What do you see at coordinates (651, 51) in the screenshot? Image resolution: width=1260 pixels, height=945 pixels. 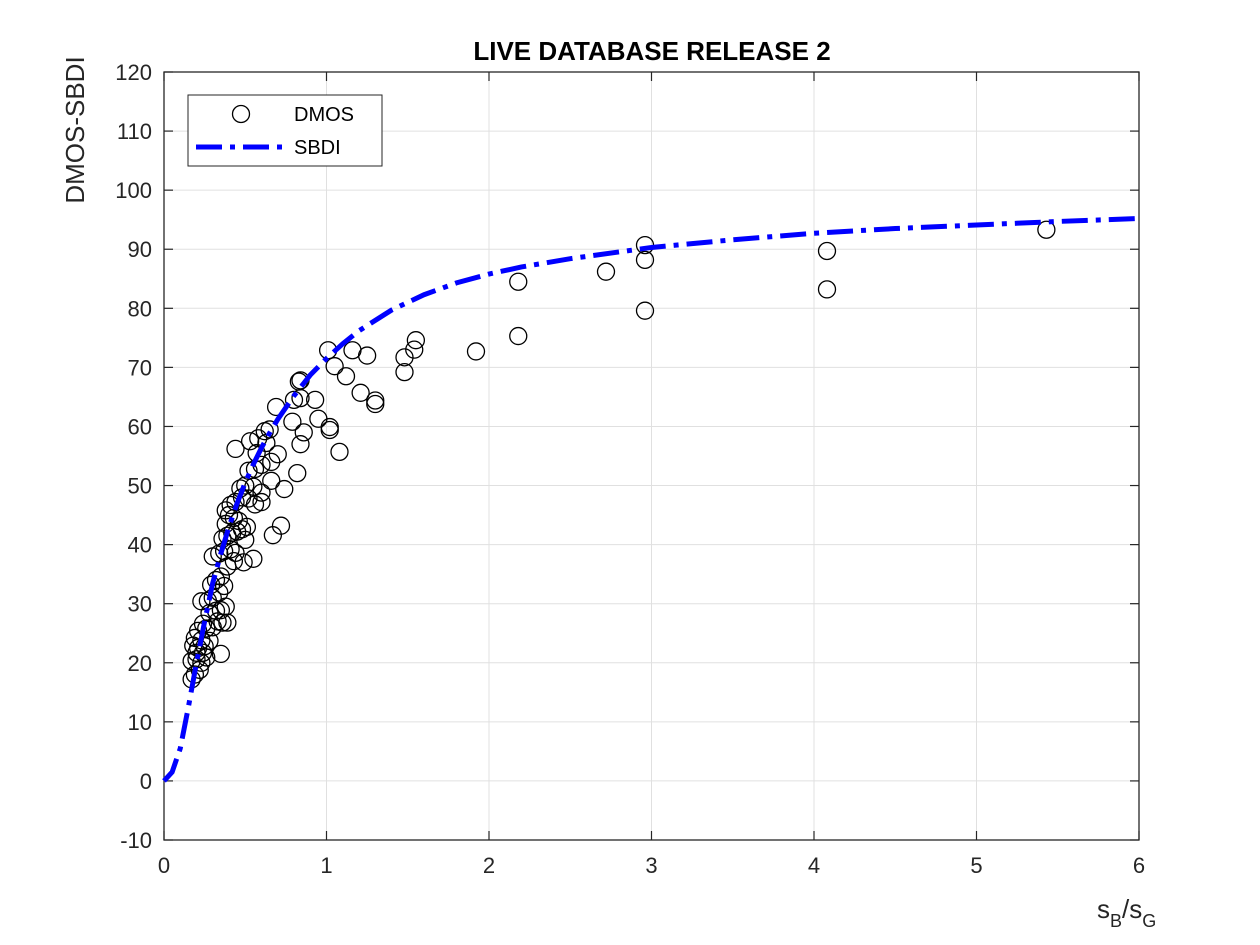 I see `chart-title: LIVE DATABASE RELEASE 2` at bounding box center [651, 51].